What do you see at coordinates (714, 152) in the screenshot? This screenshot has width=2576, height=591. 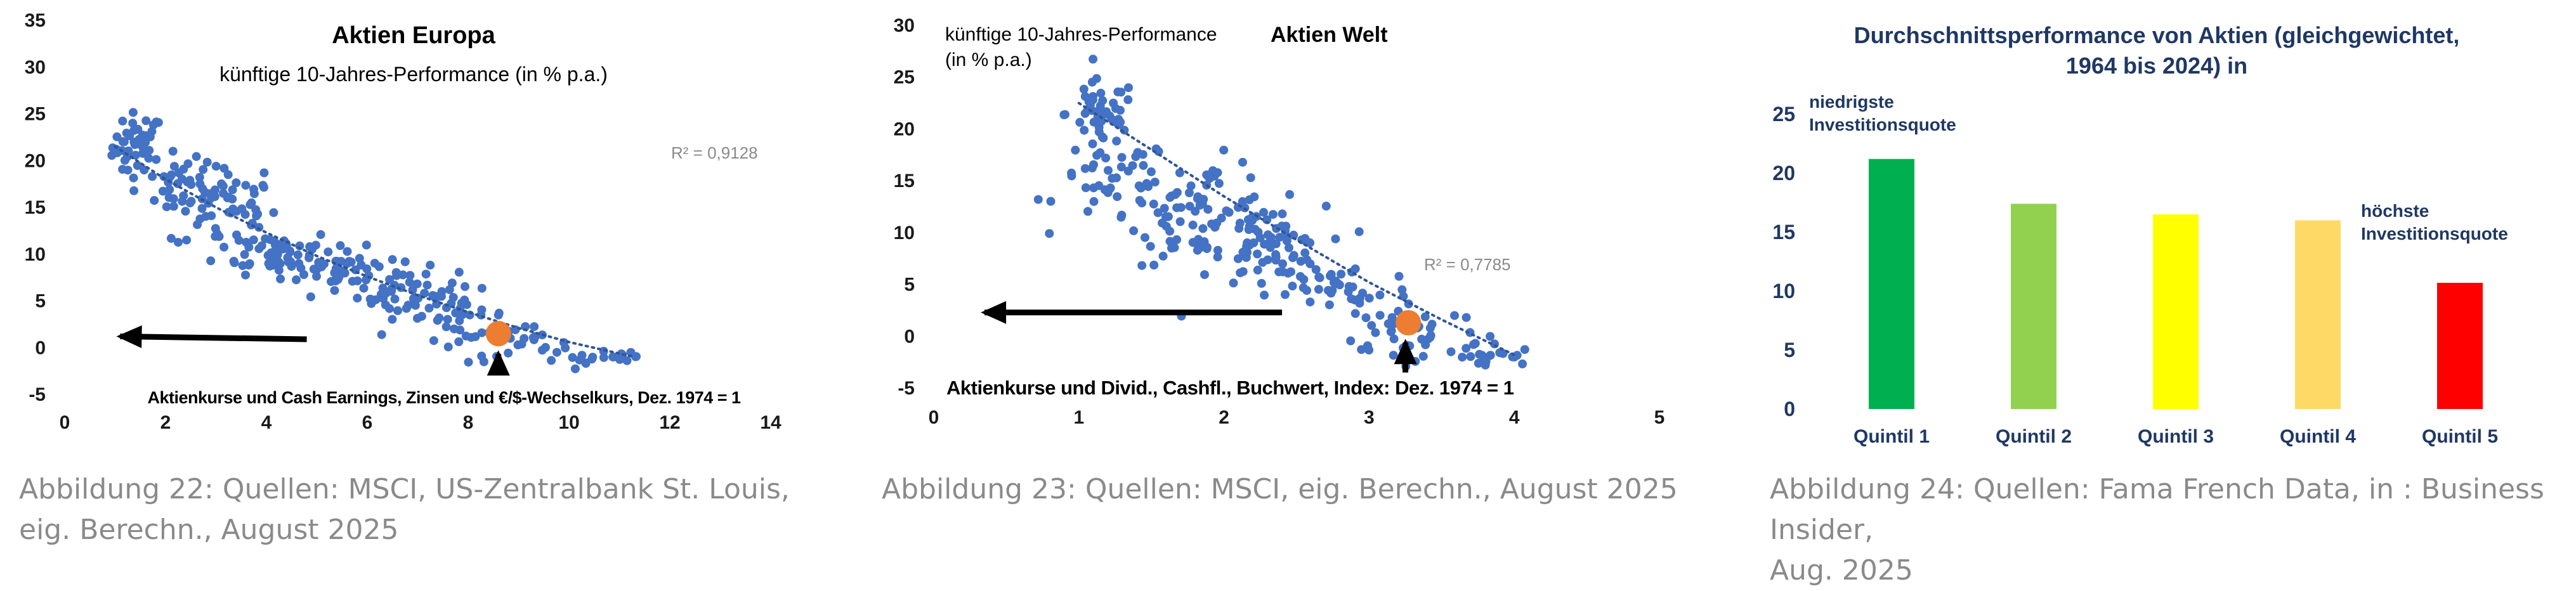 I see `r-squared-label: R² = 0,9128` at bounding box center [714, 152].